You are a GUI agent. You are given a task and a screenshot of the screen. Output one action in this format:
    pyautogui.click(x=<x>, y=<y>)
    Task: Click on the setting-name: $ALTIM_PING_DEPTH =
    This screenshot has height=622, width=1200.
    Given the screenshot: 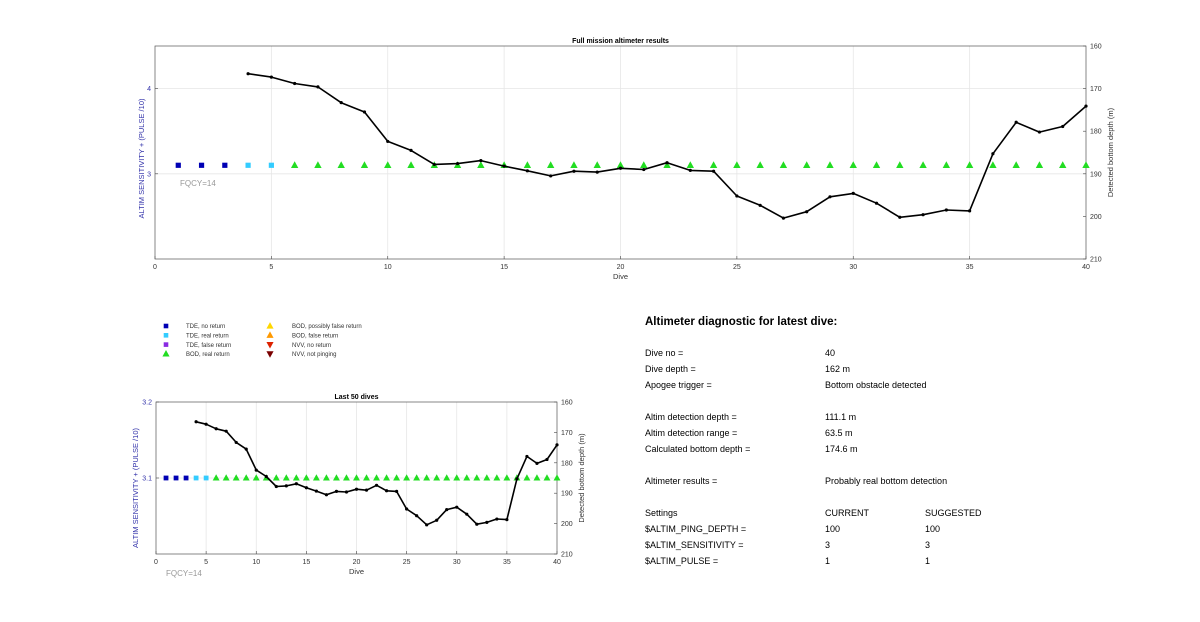 What is the action you would take?
    pyautogui.click(x=696, y=529)
    